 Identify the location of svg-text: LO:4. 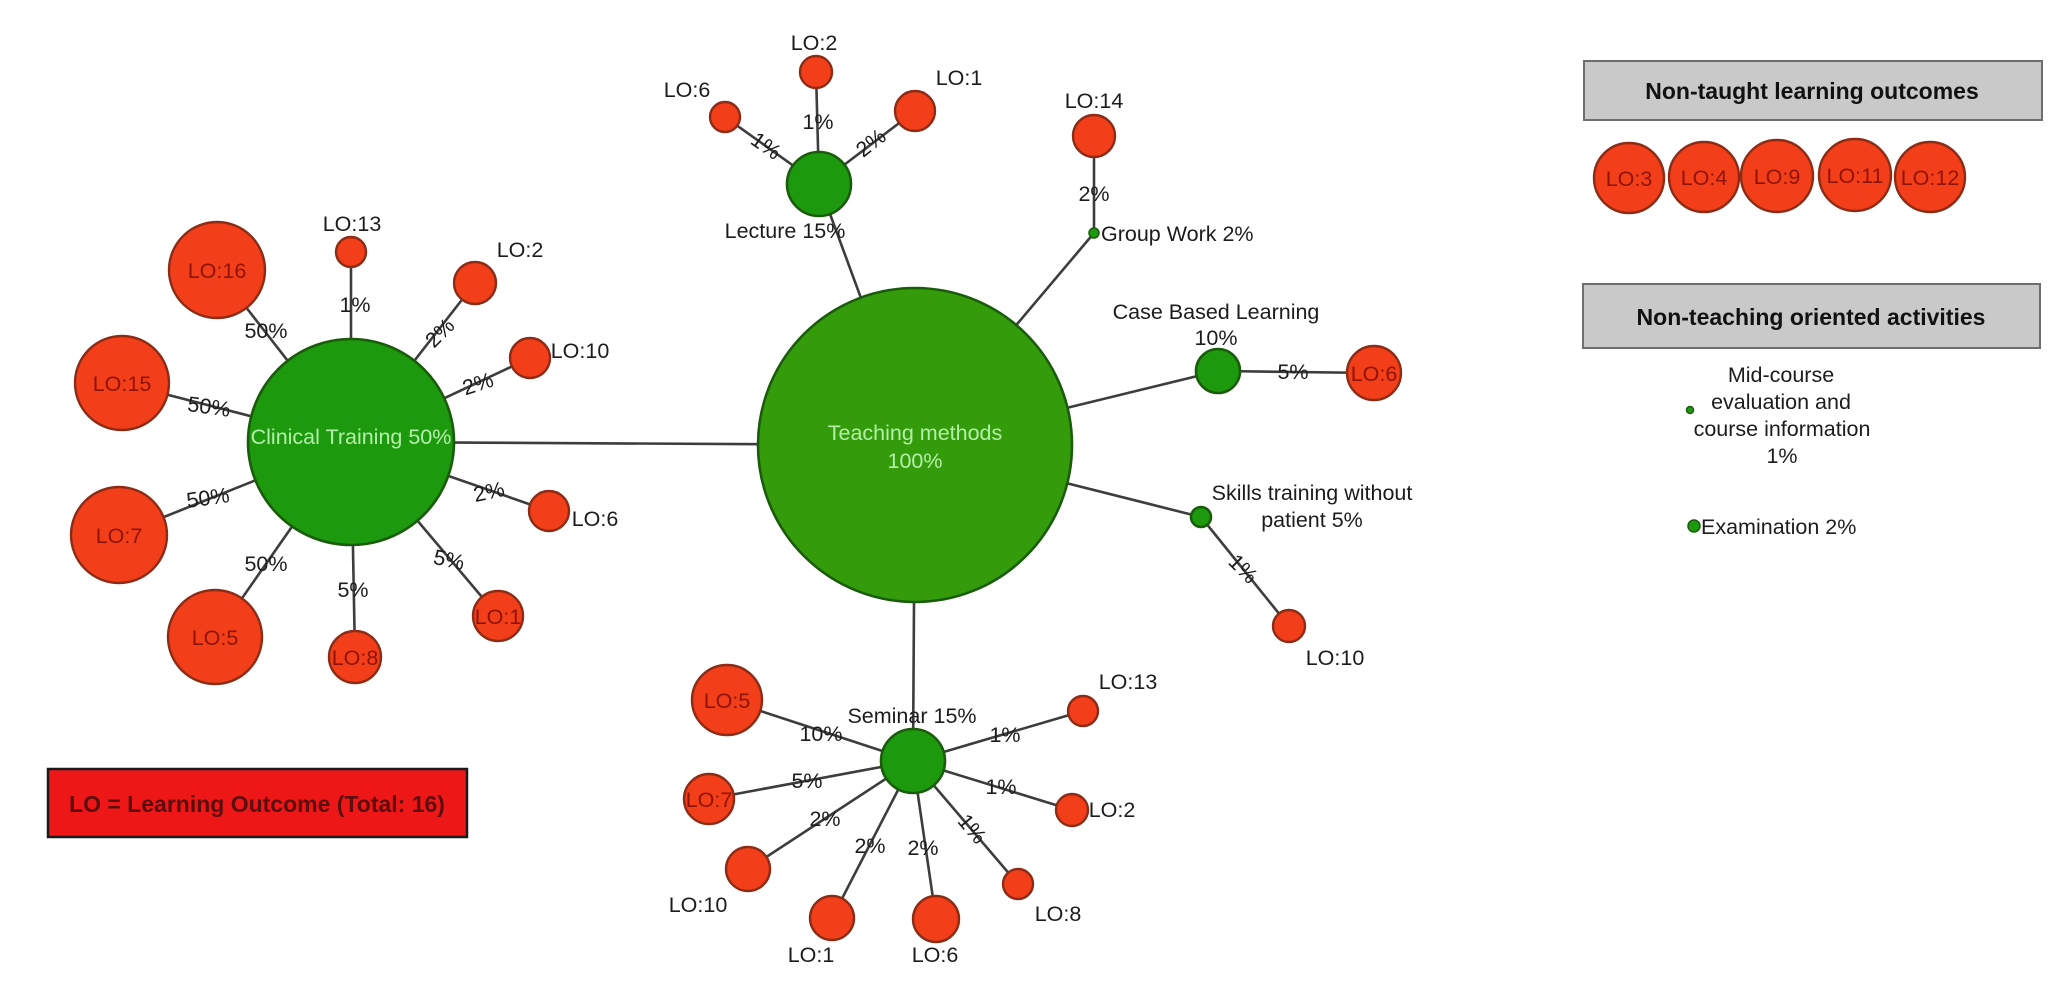
(1704, 178).